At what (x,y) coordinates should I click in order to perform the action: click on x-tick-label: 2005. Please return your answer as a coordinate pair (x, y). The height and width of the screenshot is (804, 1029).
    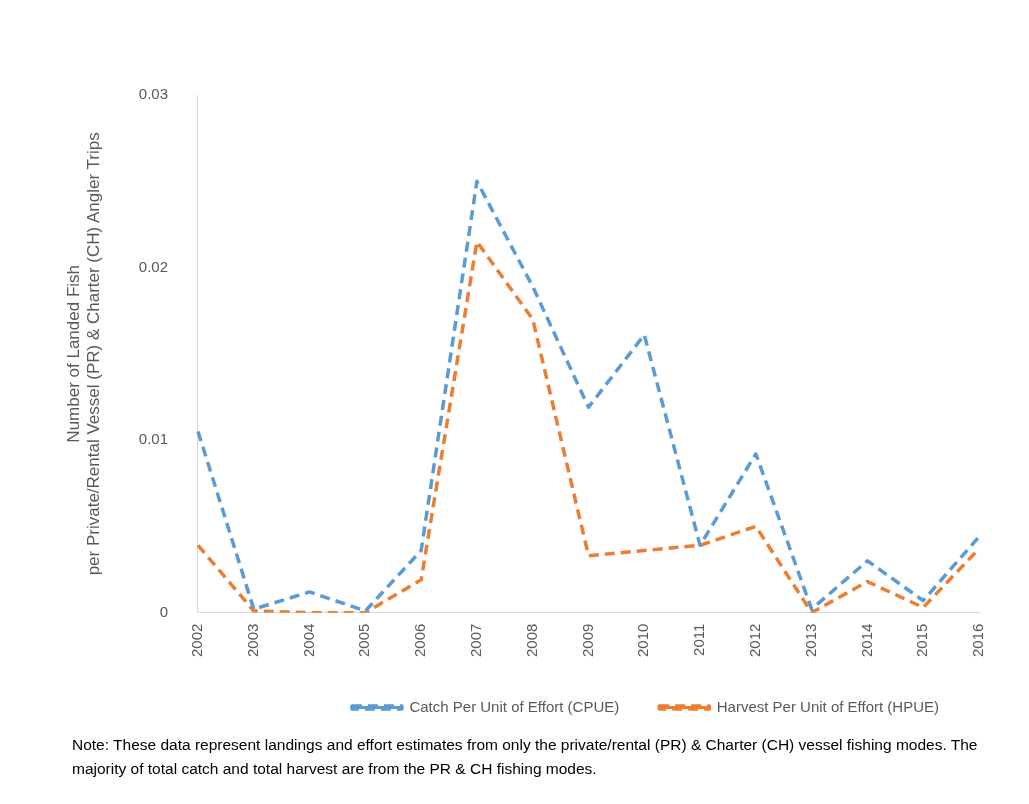
    Looking at the image, I should click on (364, 640).